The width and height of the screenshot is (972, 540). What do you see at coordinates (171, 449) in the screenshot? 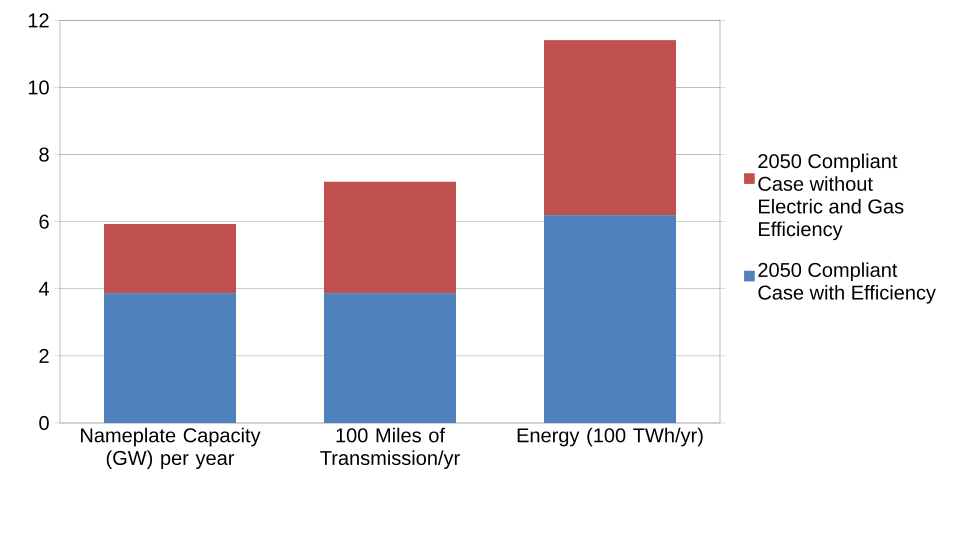
I see `x-tick-label: Nameplate Capacity (GW) per year` at bounding box center [171, 449].